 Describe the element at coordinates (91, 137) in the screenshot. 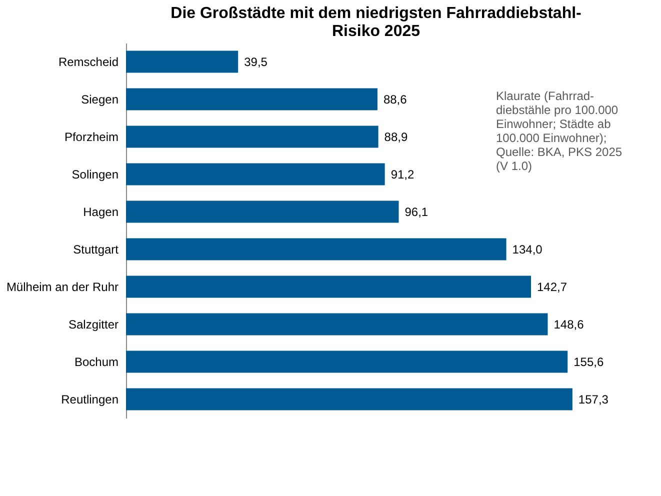

I see `y-tick-label: Pforzheim` at that location.